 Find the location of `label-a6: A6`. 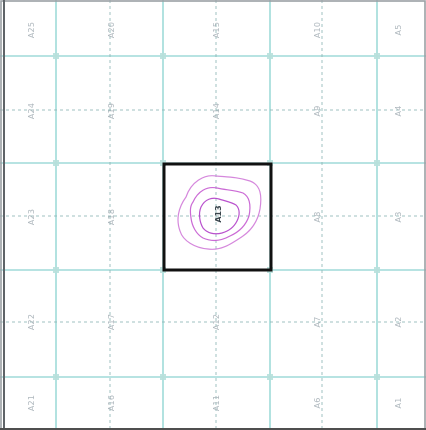

label-a6: A6 is located at coordinates (317, 403).